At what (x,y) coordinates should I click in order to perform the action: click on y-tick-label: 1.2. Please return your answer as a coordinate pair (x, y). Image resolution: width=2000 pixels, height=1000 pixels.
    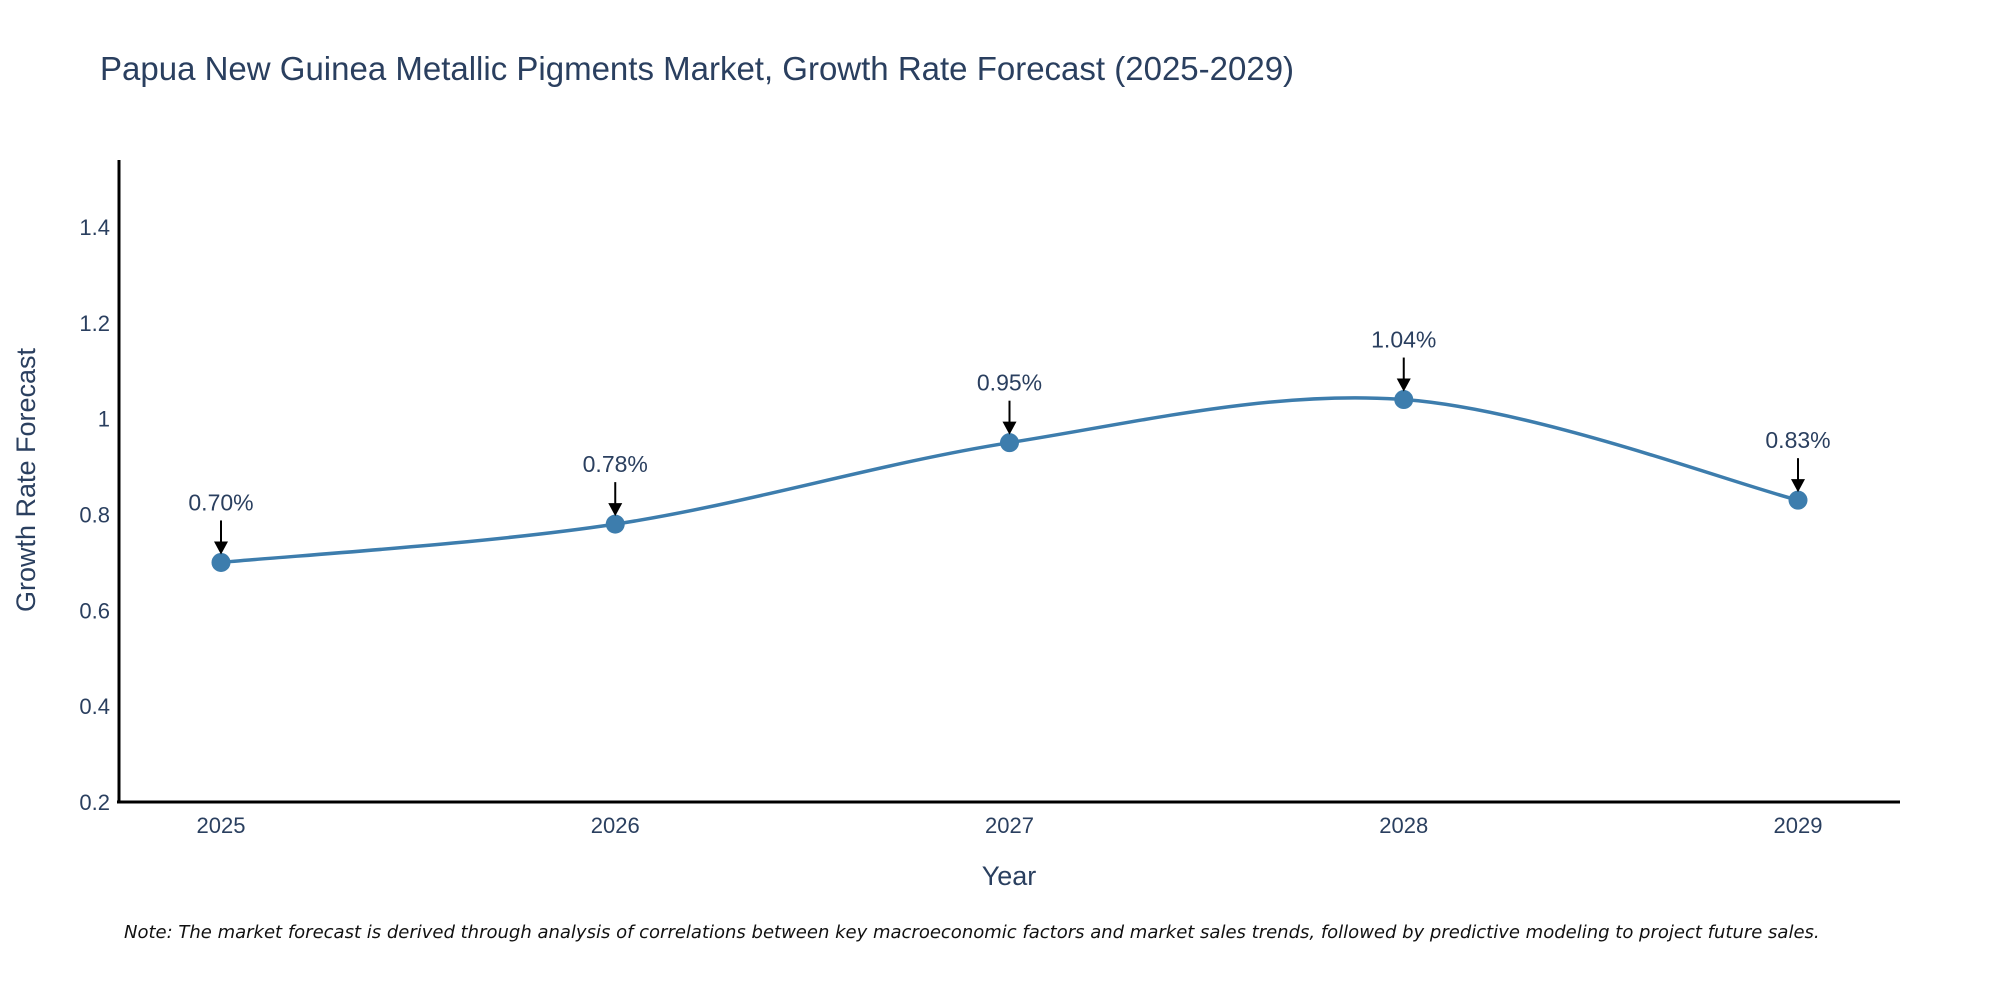
    Looking at the image, I should click on (94, 323).